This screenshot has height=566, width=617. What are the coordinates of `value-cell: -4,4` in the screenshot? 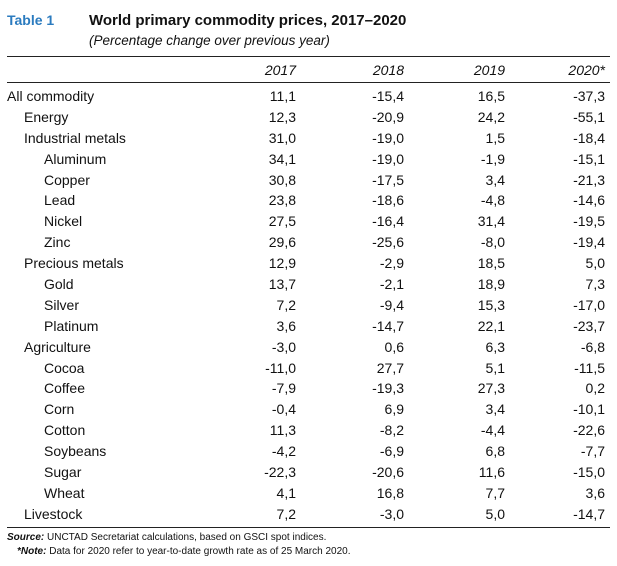 It's located at (492, 430).